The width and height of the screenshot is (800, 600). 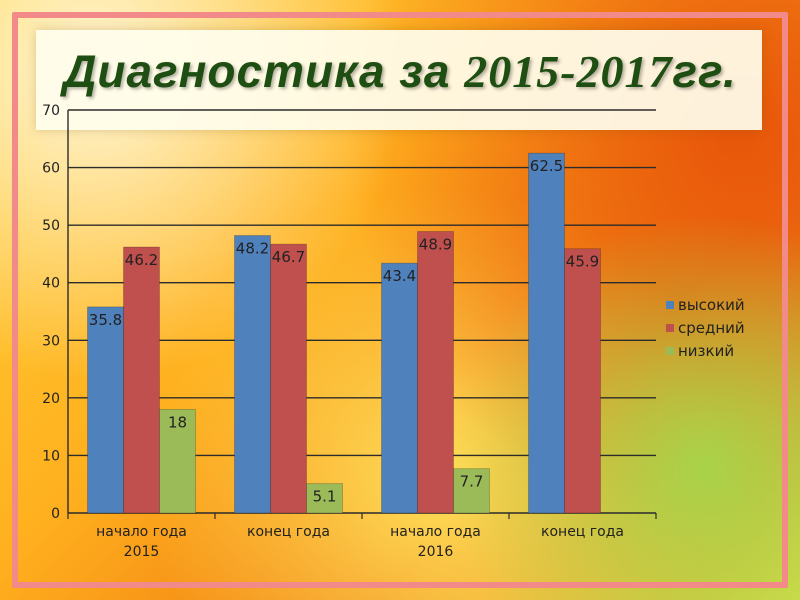 What do you see at coordinates (51, 284) in the screenshot?
I see `y-tick-label: 40` at bounding box center [51, 284].